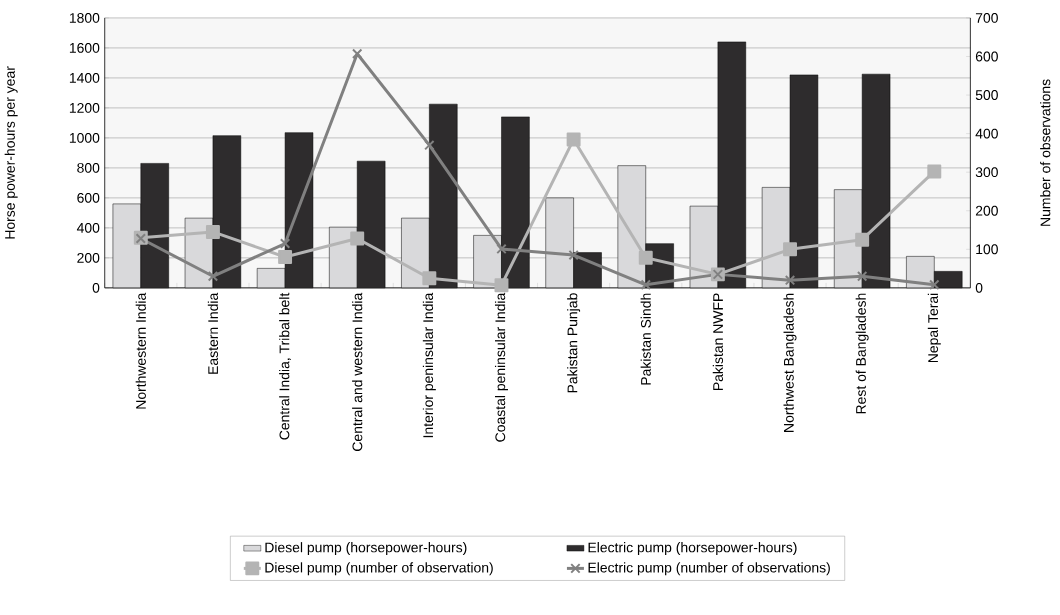 This screenshot has height=615, width=1060. I want to click on x-tick-label: Northwest Bangladesh, so click(790, 363).